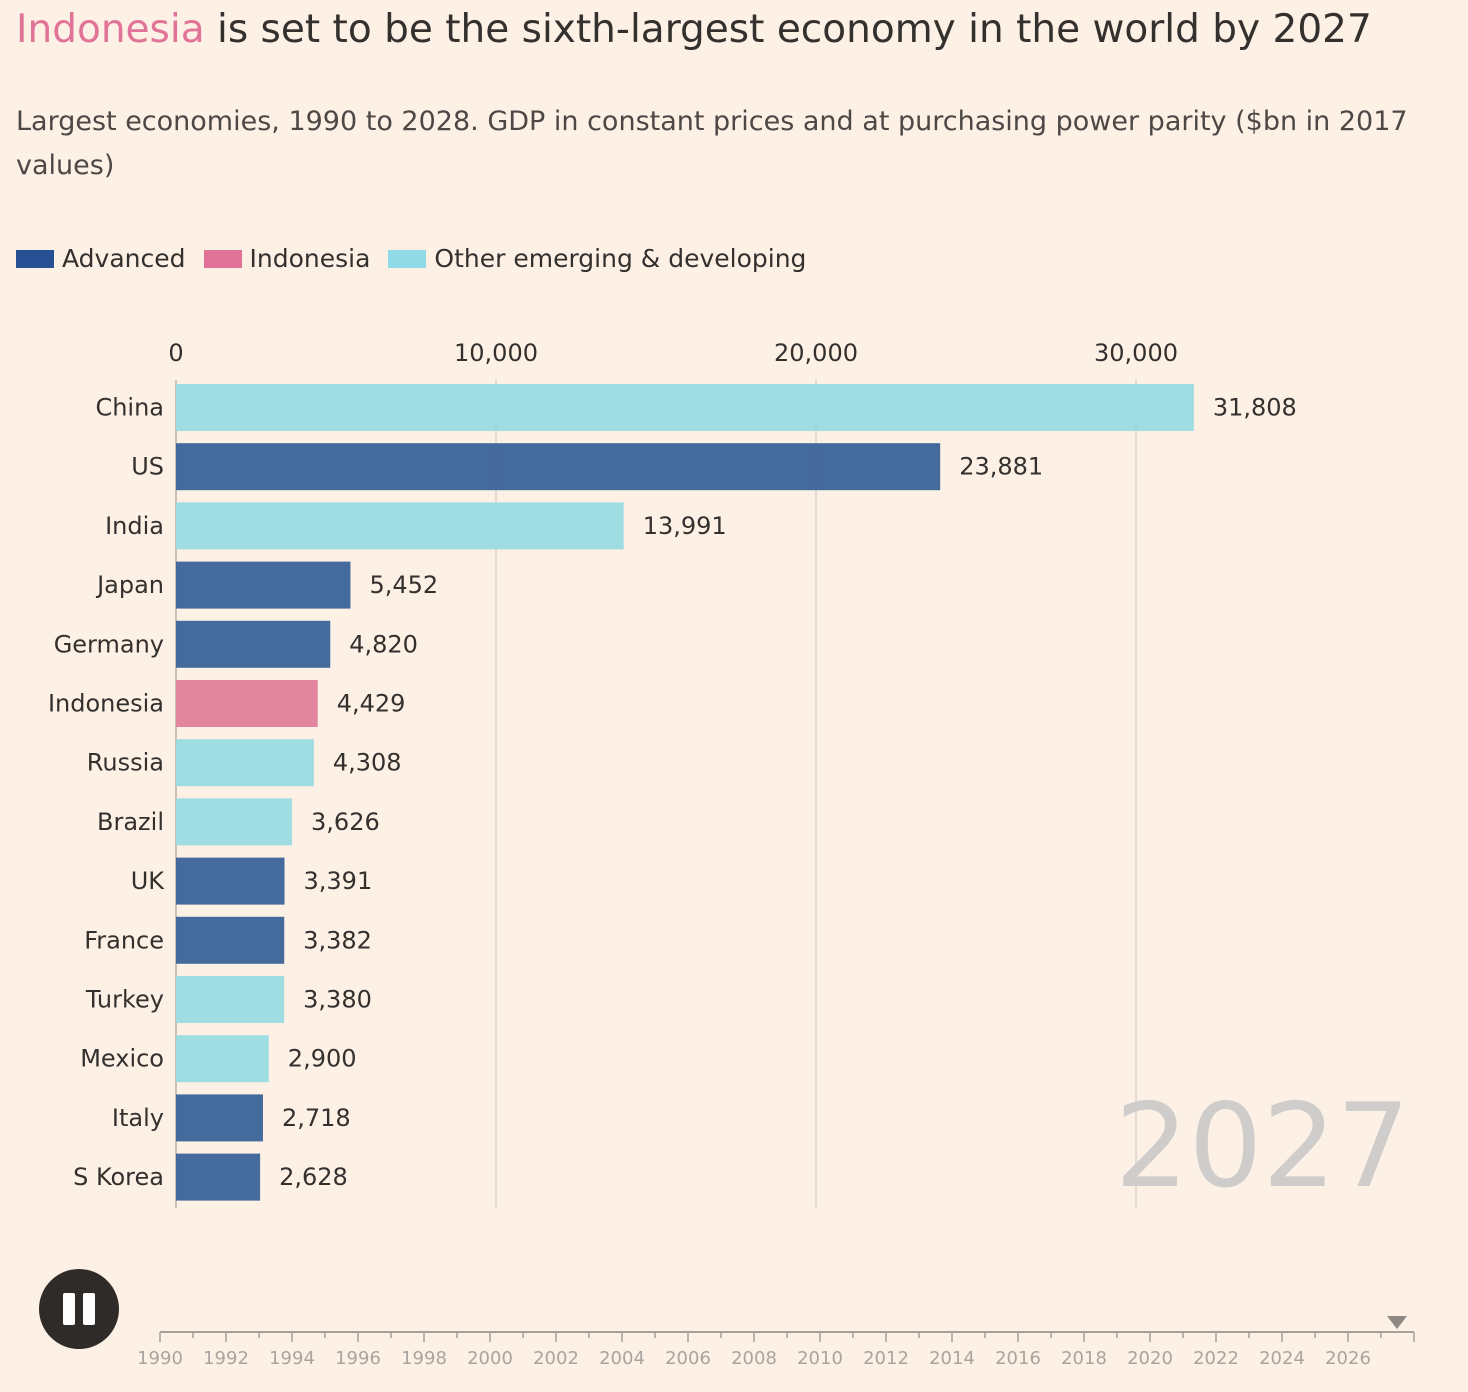 The height and width of the screenshot is (1392, 1468). I want to click on legend-swatch-advanced, so click(35, 258).